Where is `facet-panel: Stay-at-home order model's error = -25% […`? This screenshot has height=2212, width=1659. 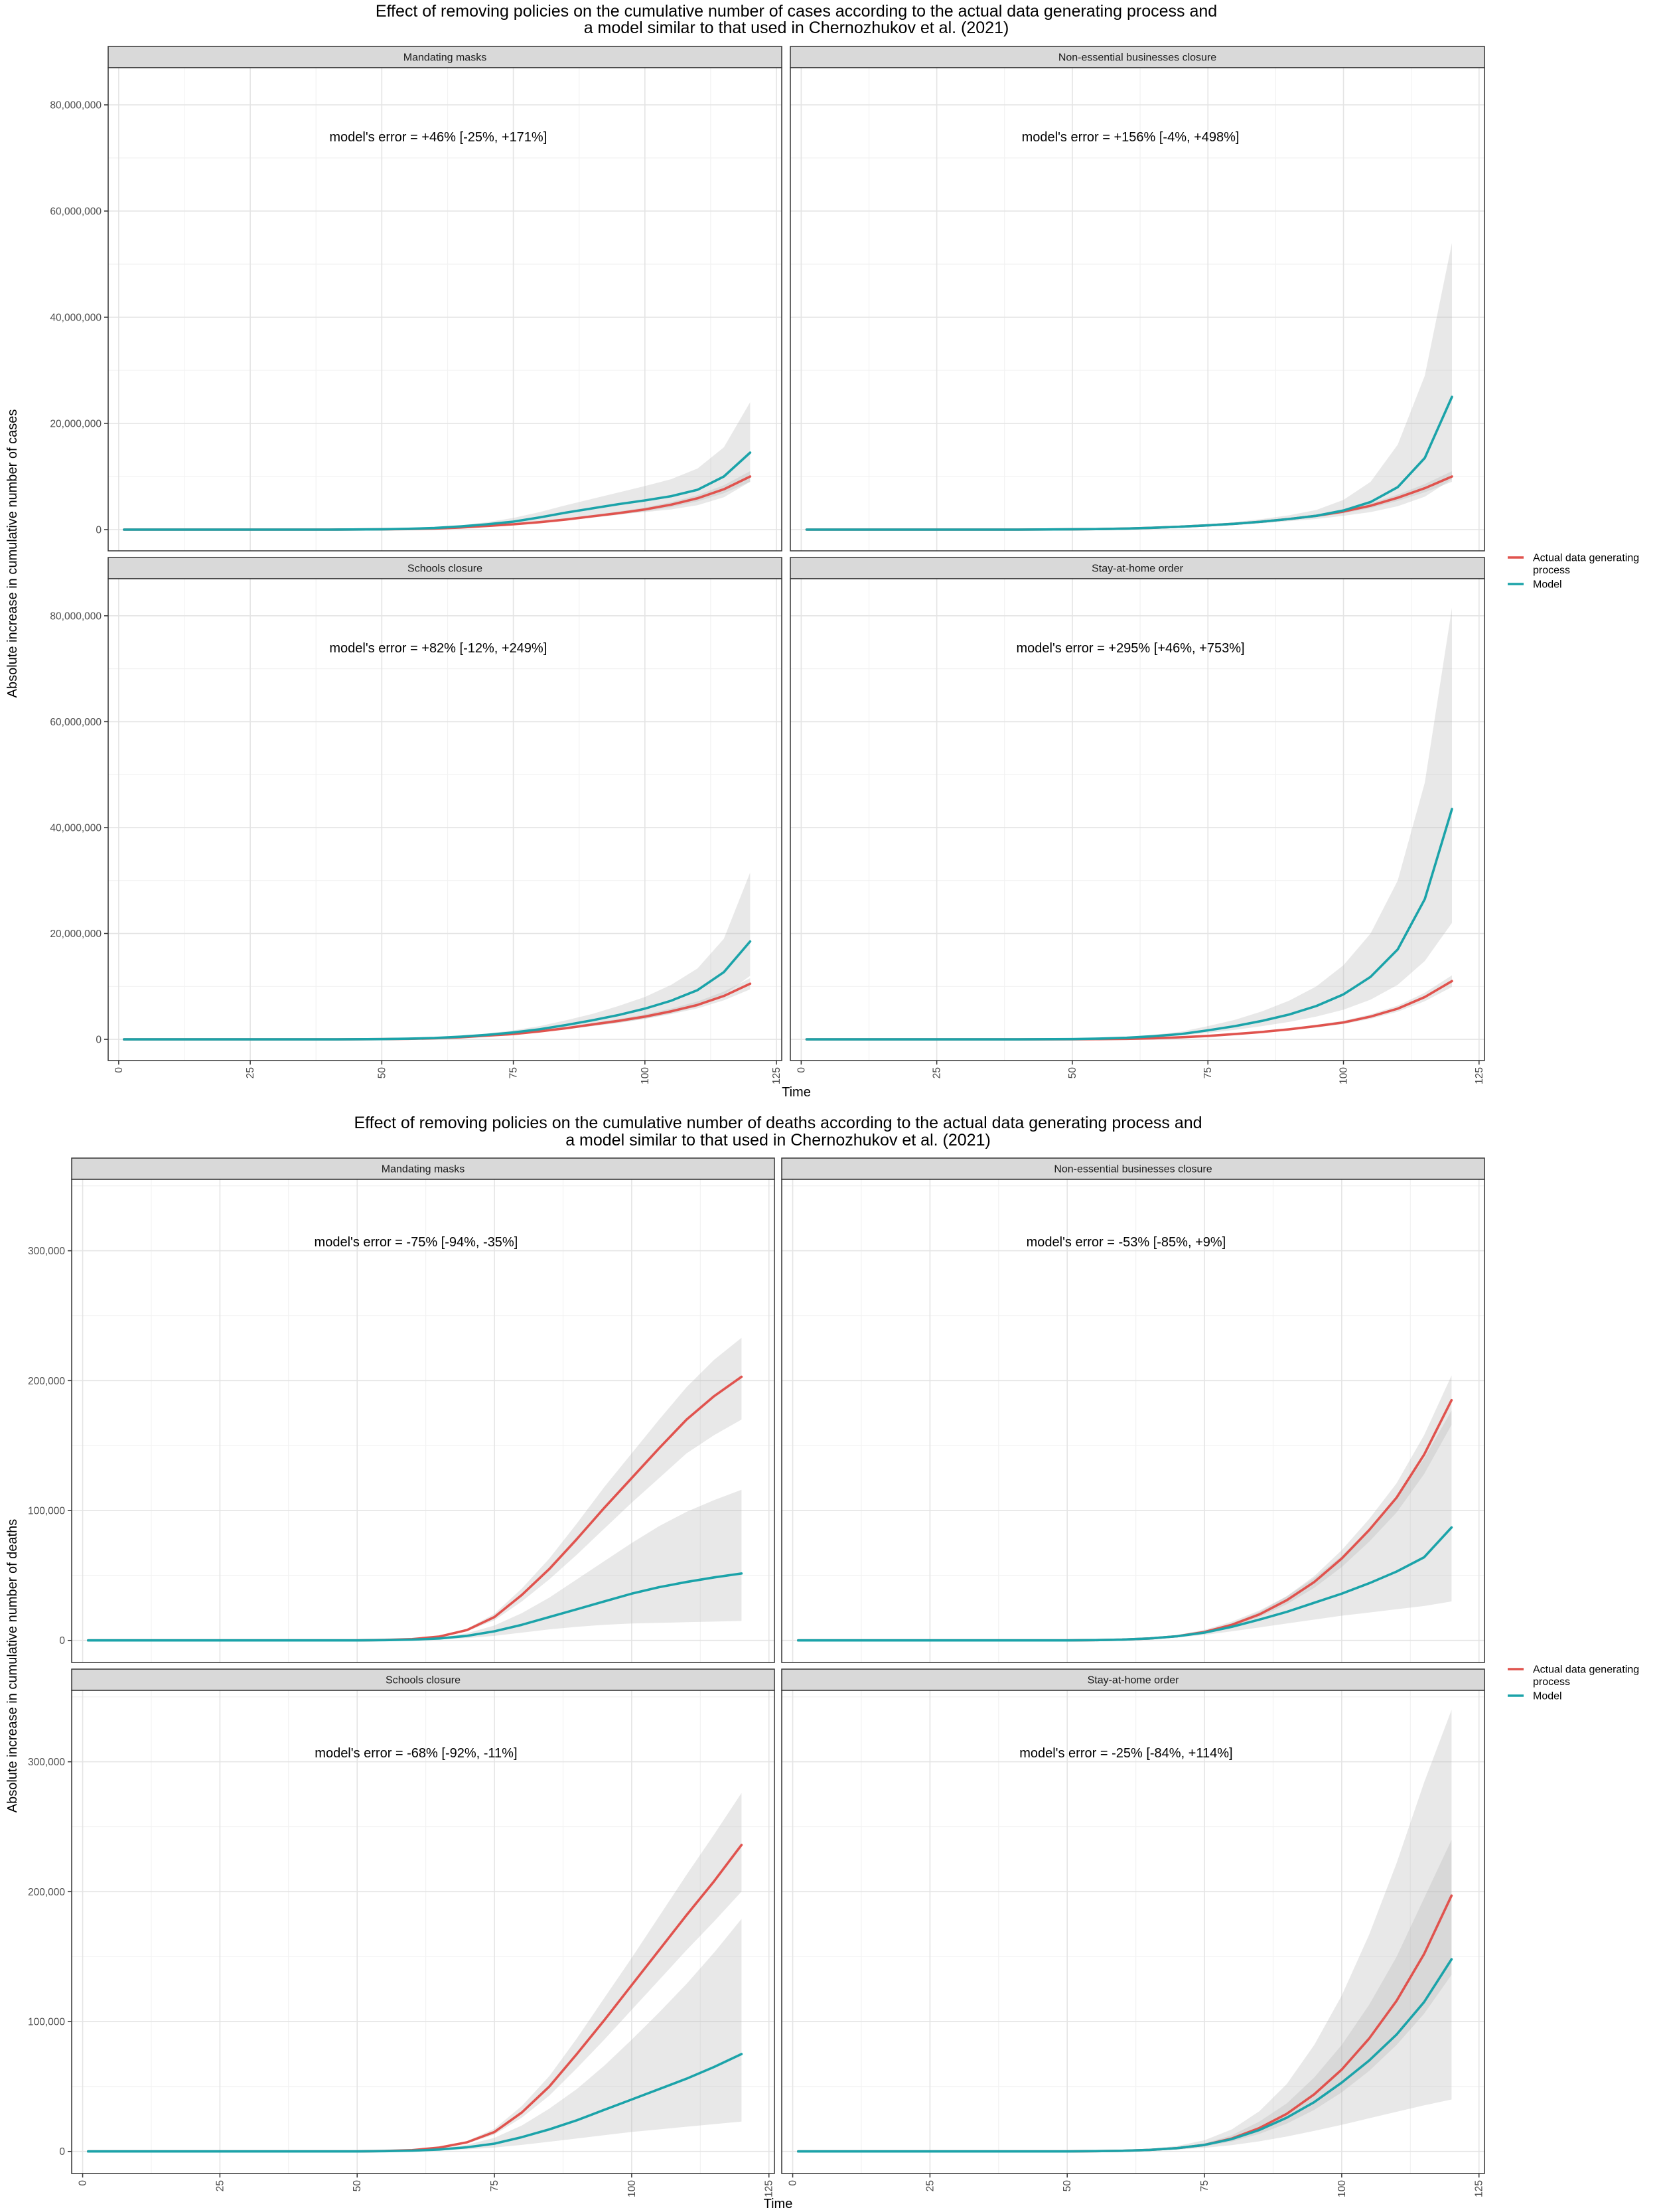 facet-panel: Stay-at-home order model's error = -25% [… is located at coordinates (1133, 1932).